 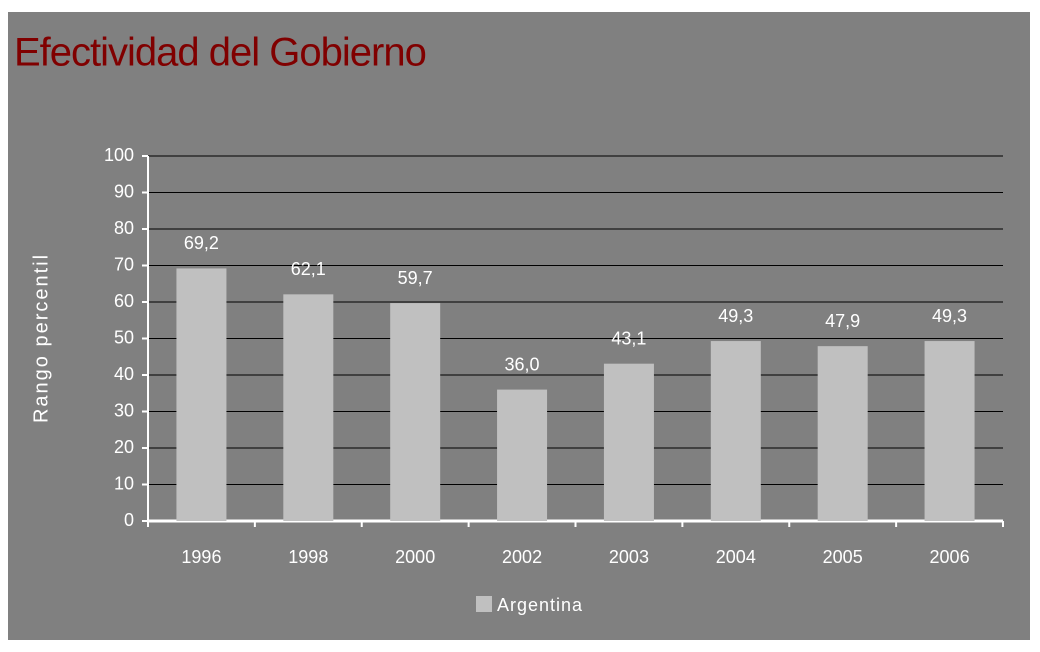 I want to click on x-tick-label: 2000, so click(x=415, y=557).